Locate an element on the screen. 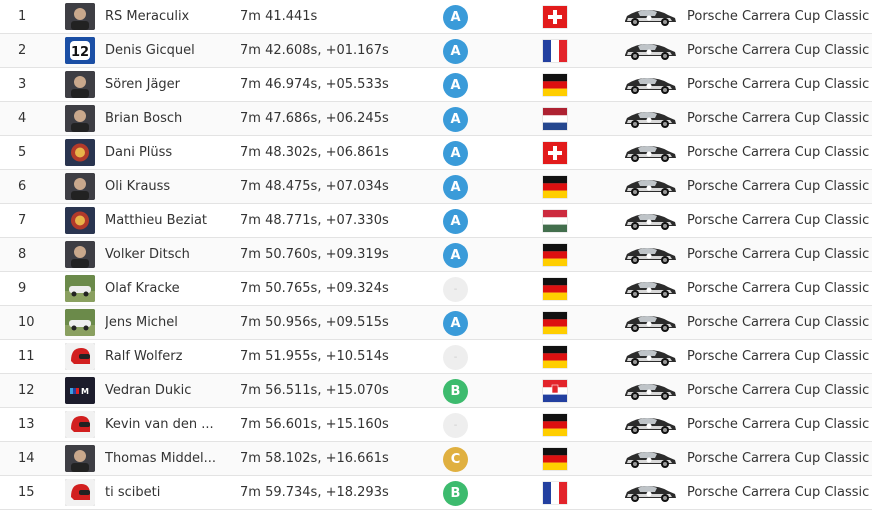 The width and height of the screenshot is (872, 510). m-logo-avatar: M is located at coordinates (80, 390).